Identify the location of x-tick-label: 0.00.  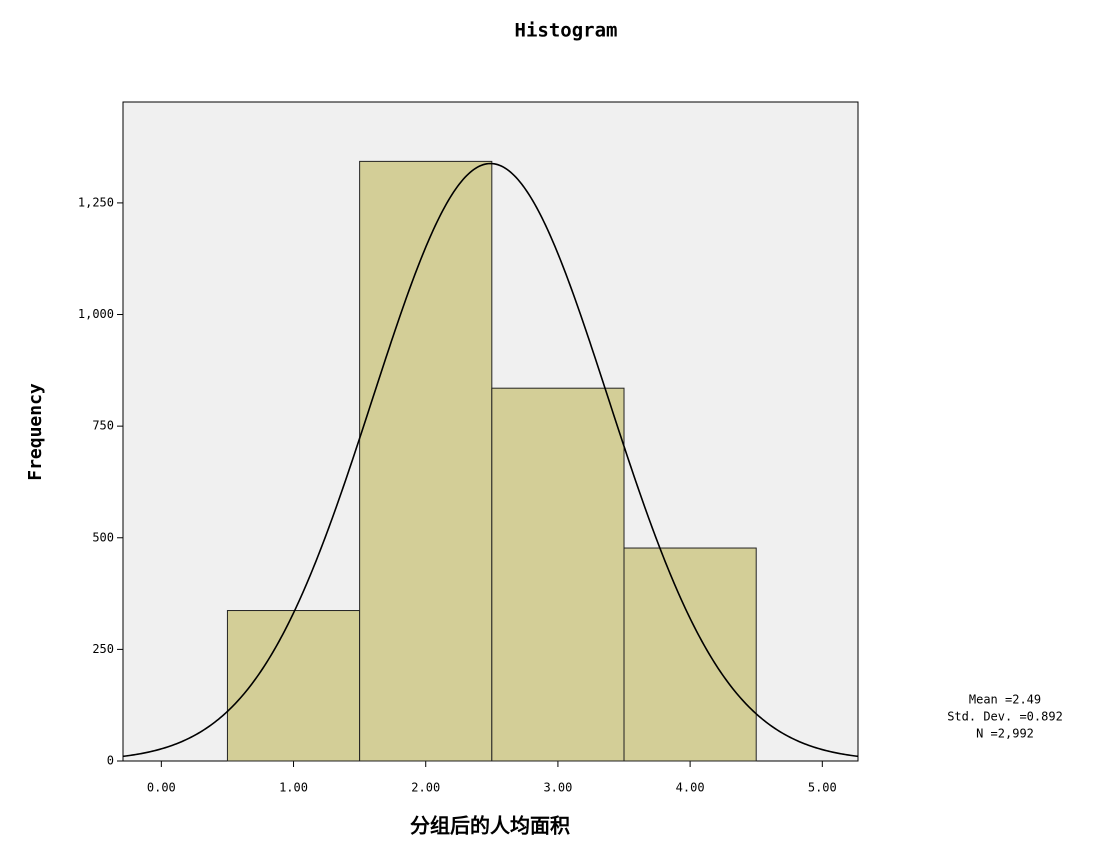
(161, 788).